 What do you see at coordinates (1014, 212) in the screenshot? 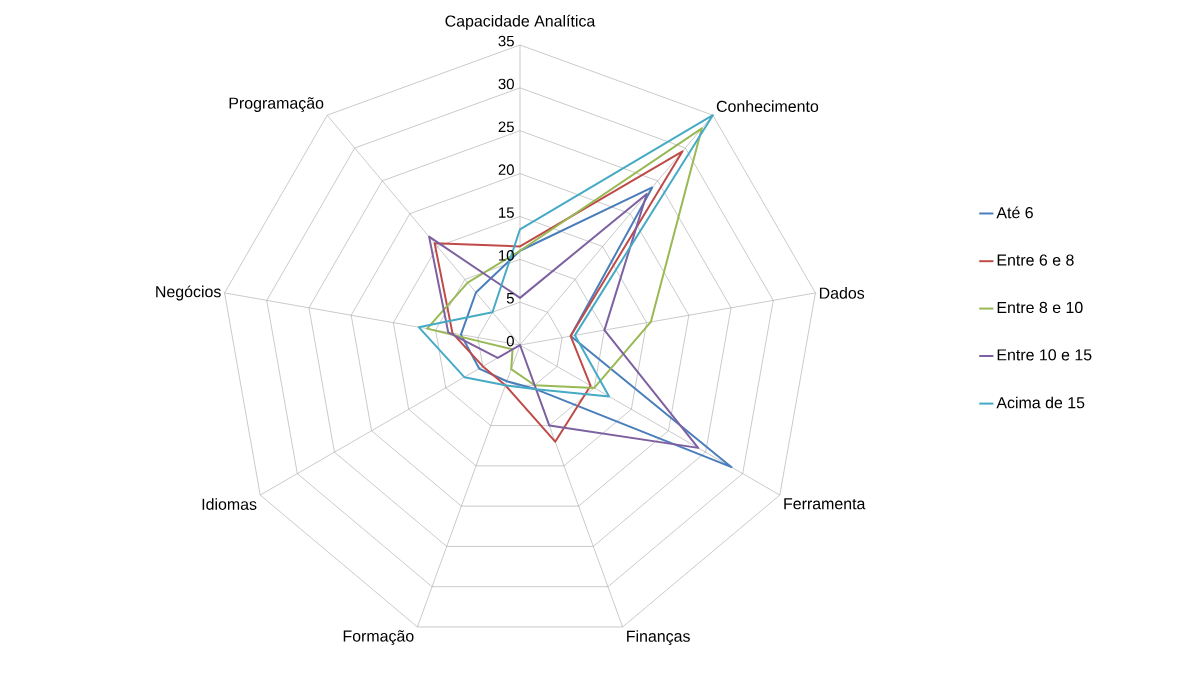
I see `legend-label: Até 6` at bounding box center [1014, 212].